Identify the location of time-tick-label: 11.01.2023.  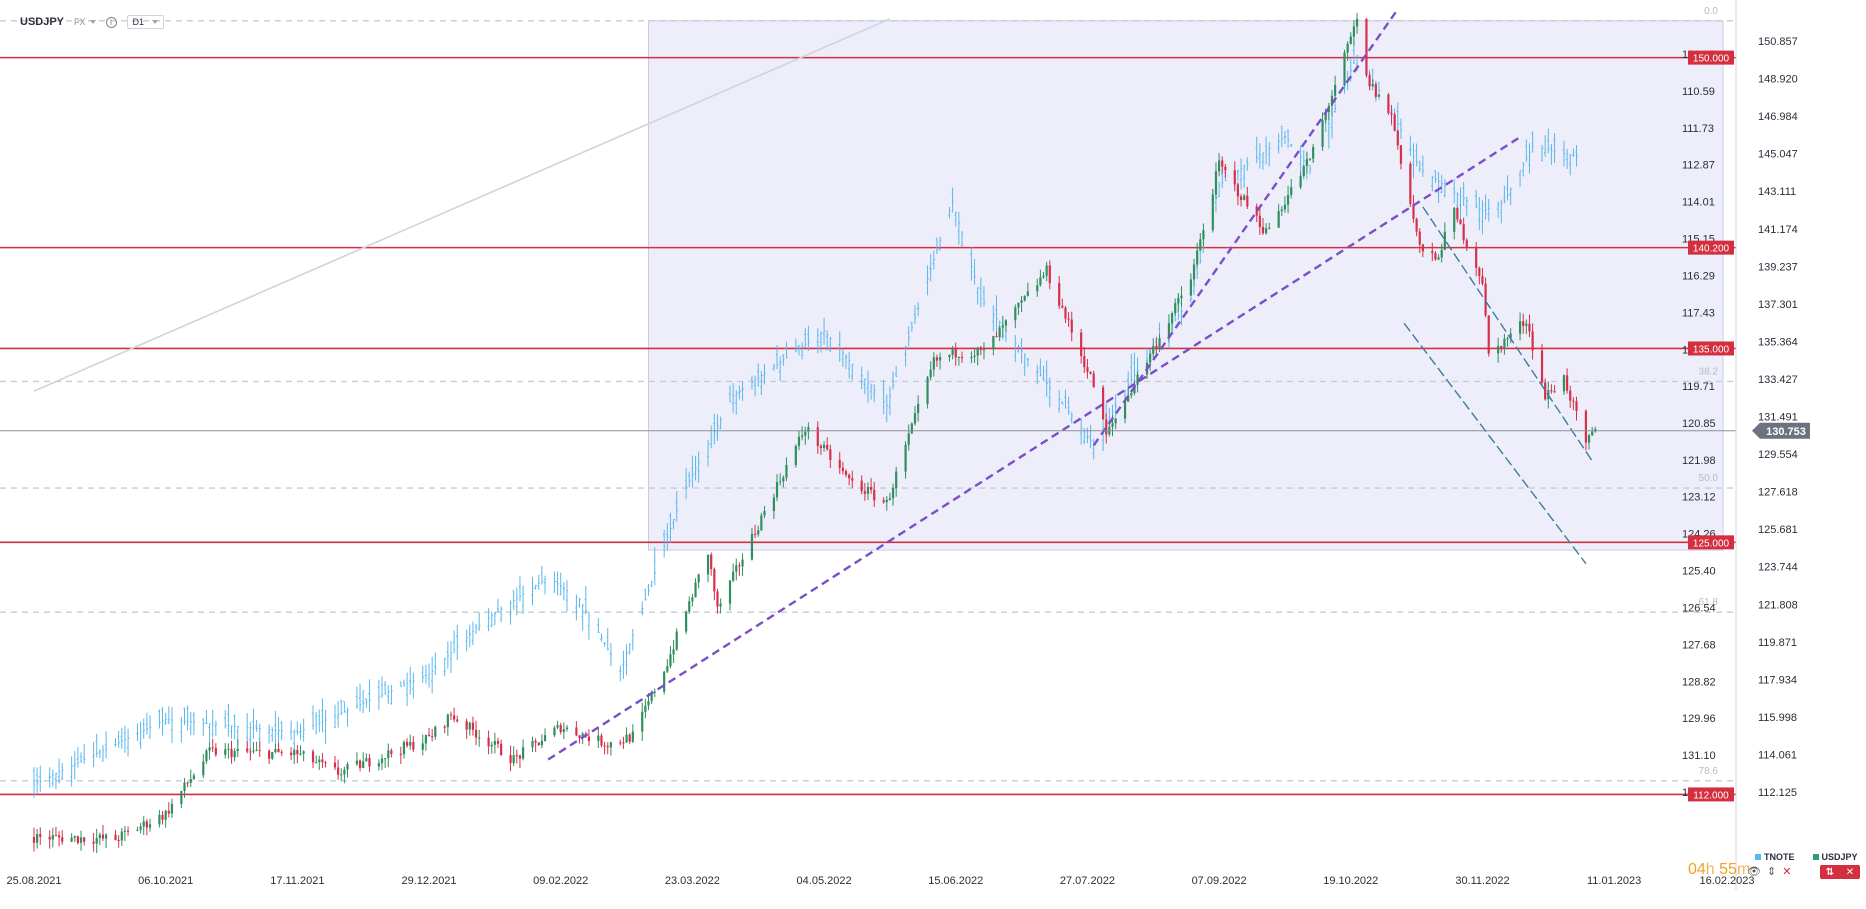
(1614, 881).